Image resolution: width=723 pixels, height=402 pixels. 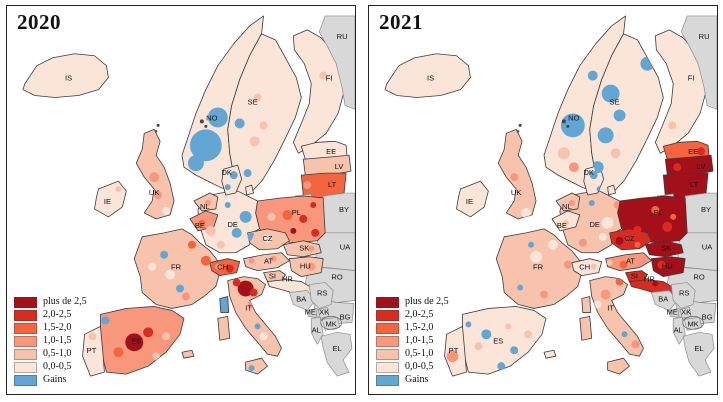 I want to click on country-code-label-cz: CZ, so click(x=267, y=238).